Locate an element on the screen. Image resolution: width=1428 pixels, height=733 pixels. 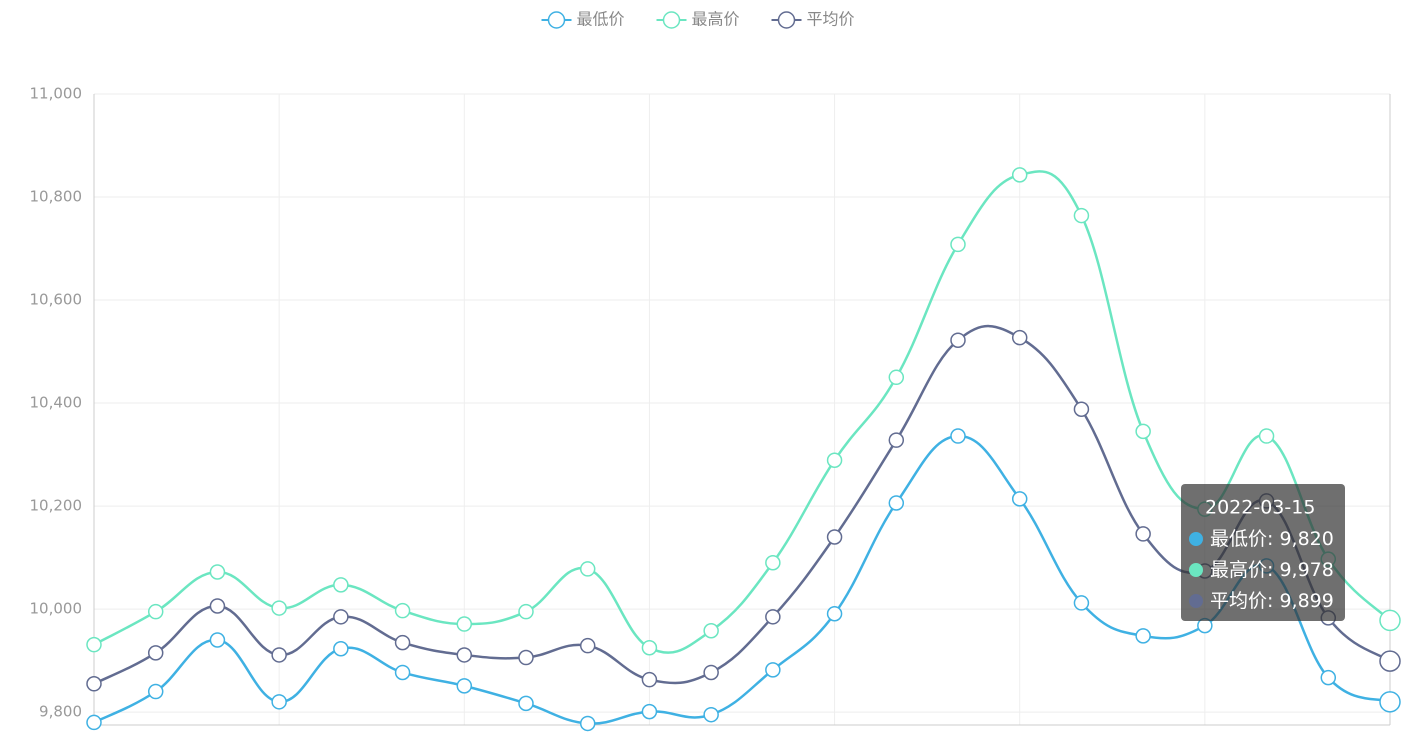
tooltip-item: 平均价: 9,899 is located at coordinates (1272, 601).